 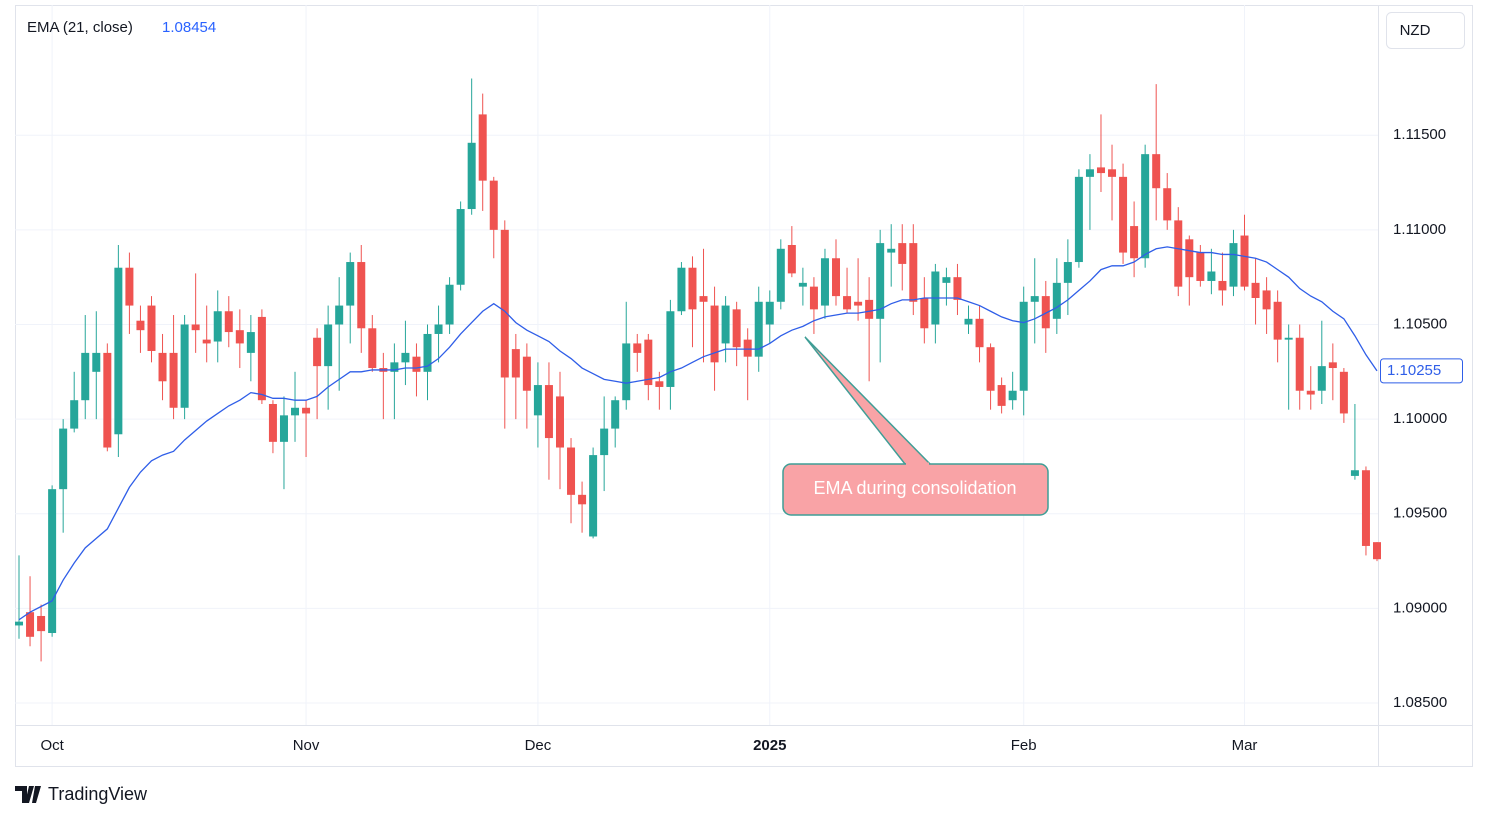 What do you see at coordinates (28, 794) in the screenshot?
I see `brand-logo` at bounding box center [28, 794].